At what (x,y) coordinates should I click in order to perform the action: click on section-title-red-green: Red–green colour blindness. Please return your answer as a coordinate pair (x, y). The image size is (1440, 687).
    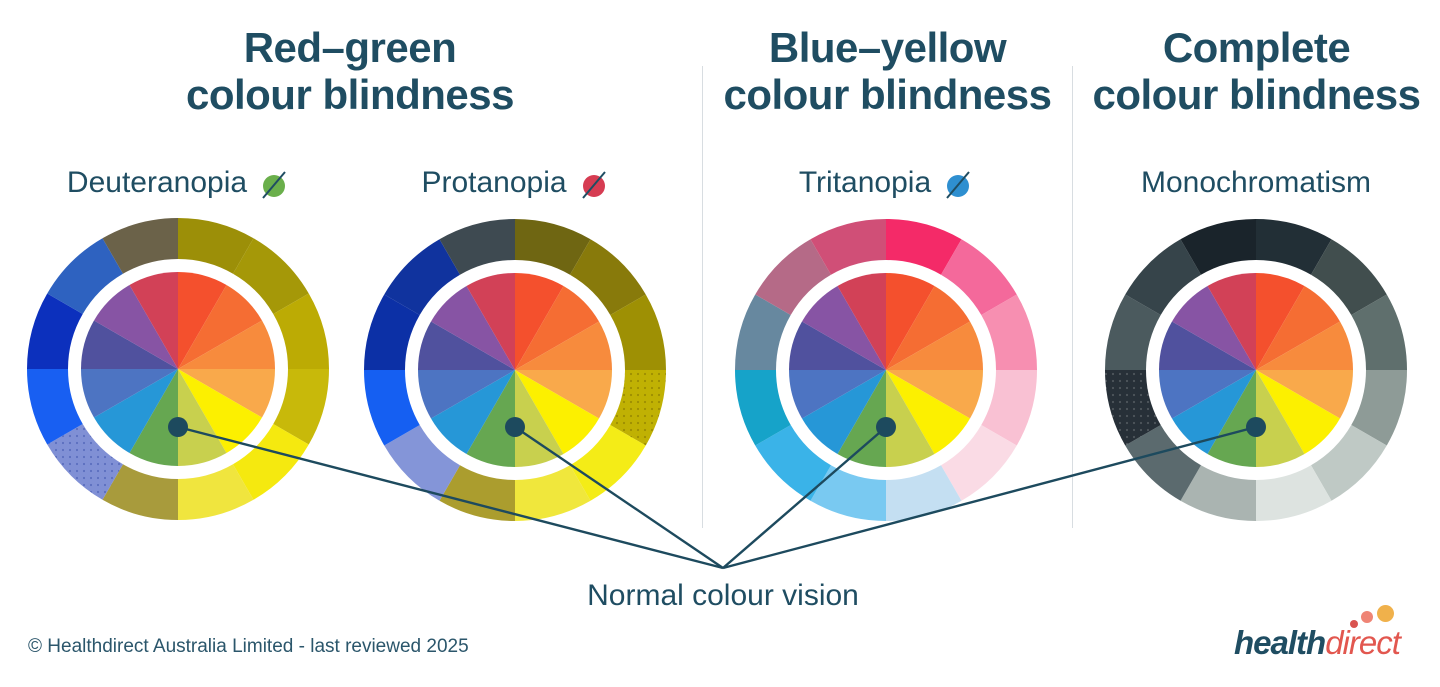
    Looking at the image, I should click on (350, 71).